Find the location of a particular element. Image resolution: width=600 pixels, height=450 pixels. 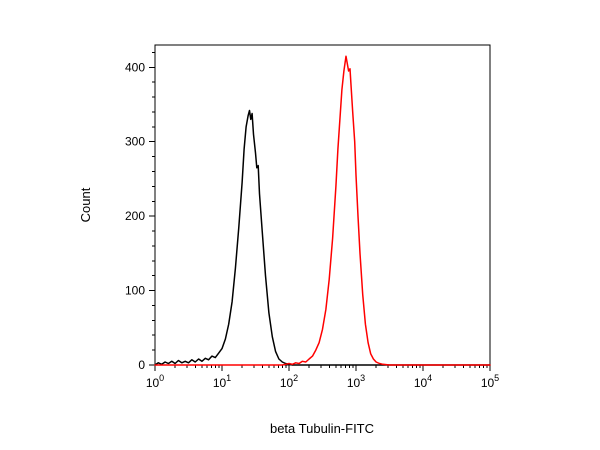

svg-text: 200 is located at coordinates (135, 216).